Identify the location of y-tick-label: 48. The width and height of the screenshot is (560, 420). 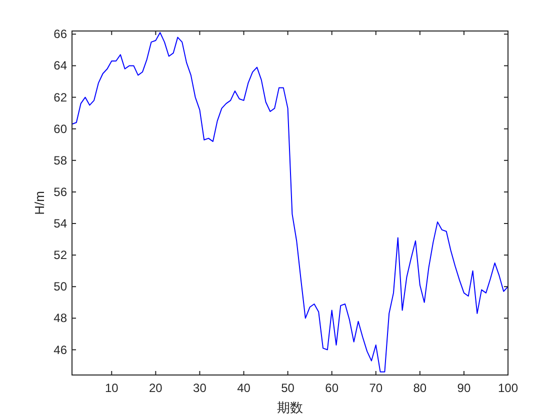
(61, 318).